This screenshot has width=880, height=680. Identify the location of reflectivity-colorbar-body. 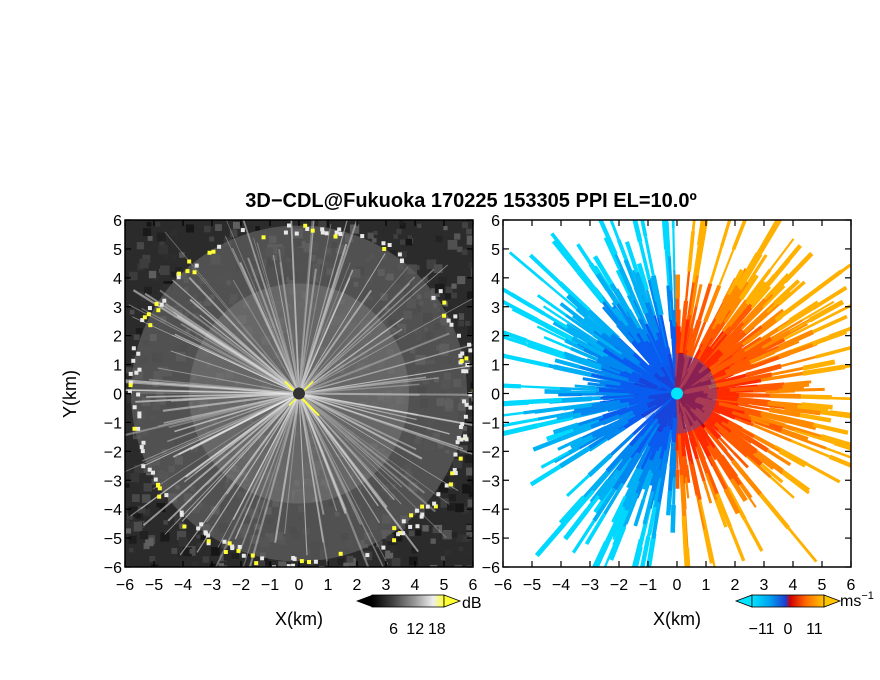
(408, 601).